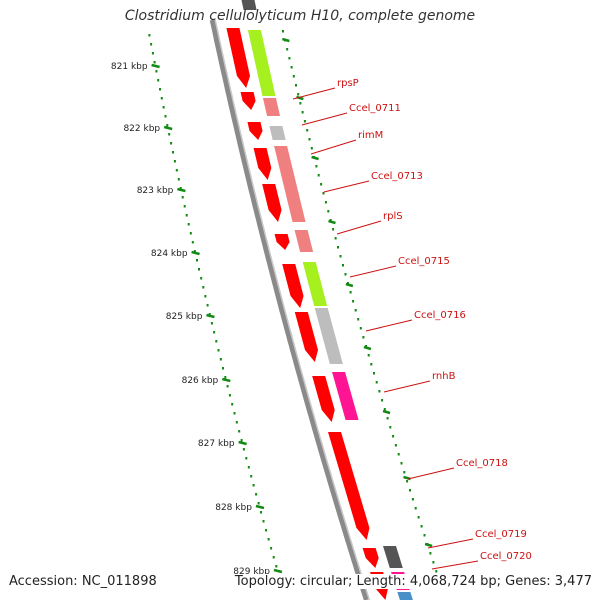 This screenshot has height=604, width=600. What do you see at coordinates (348, 83) in the screenshot?
I see `gene-label: rpsP` at bounding box center [348, 83].